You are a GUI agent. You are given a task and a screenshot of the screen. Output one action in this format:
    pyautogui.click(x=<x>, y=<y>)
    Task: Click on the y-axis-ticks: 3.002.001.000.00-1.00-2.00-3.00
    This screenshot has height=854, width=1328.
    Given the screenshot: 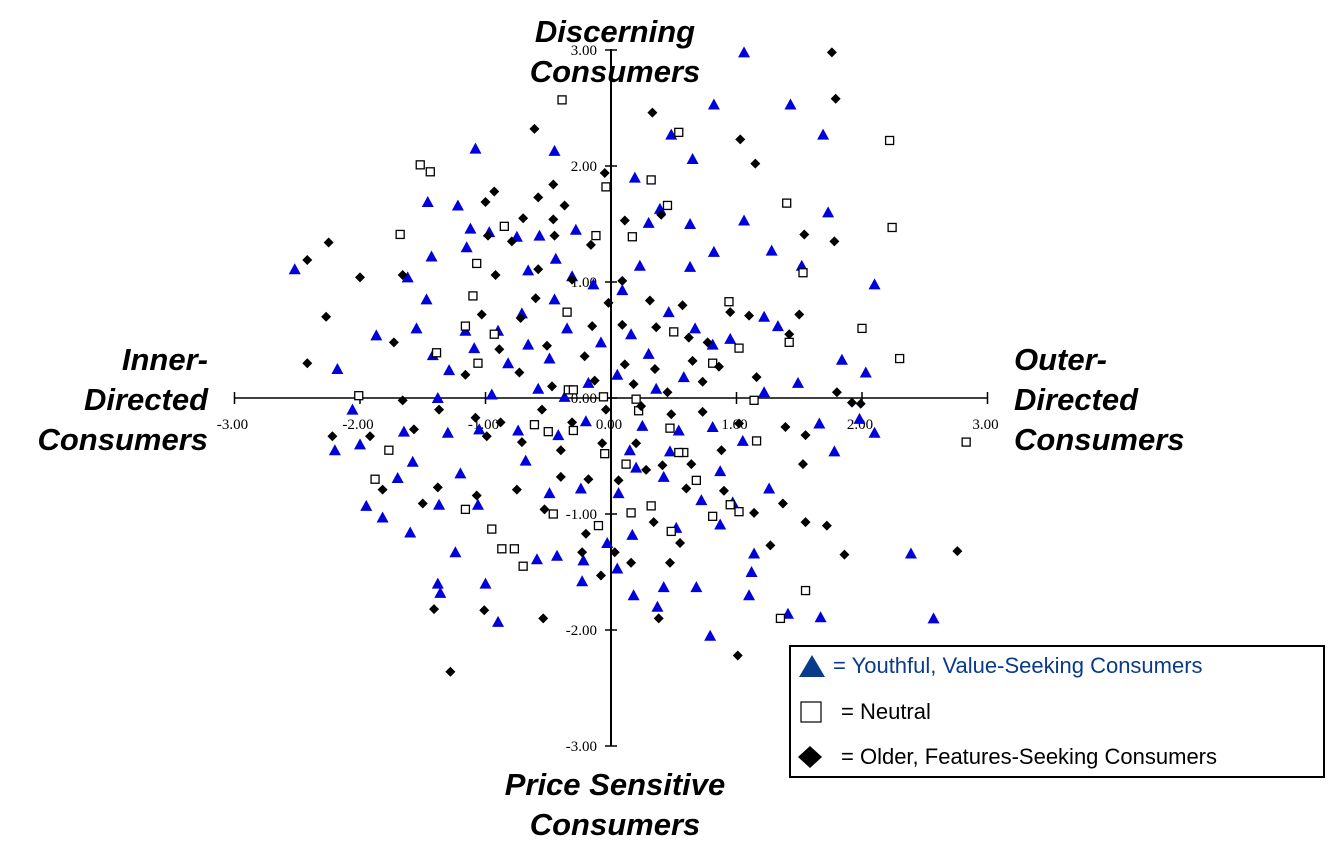 What is the action you would take?
    pyautogui.click(x=591, y=399)
    